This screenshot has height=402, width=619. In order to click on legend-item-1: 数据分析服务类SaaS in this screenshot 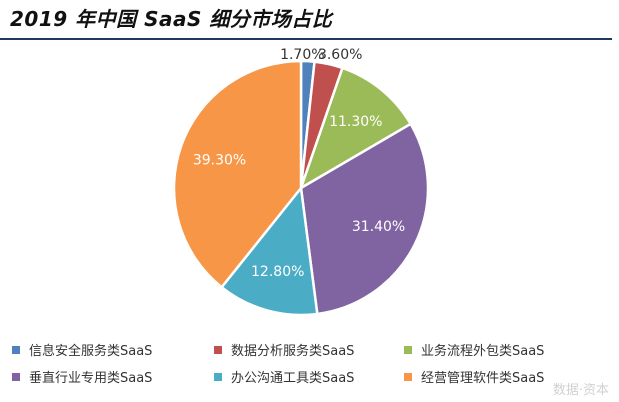, I will do `click(309, 349)`.